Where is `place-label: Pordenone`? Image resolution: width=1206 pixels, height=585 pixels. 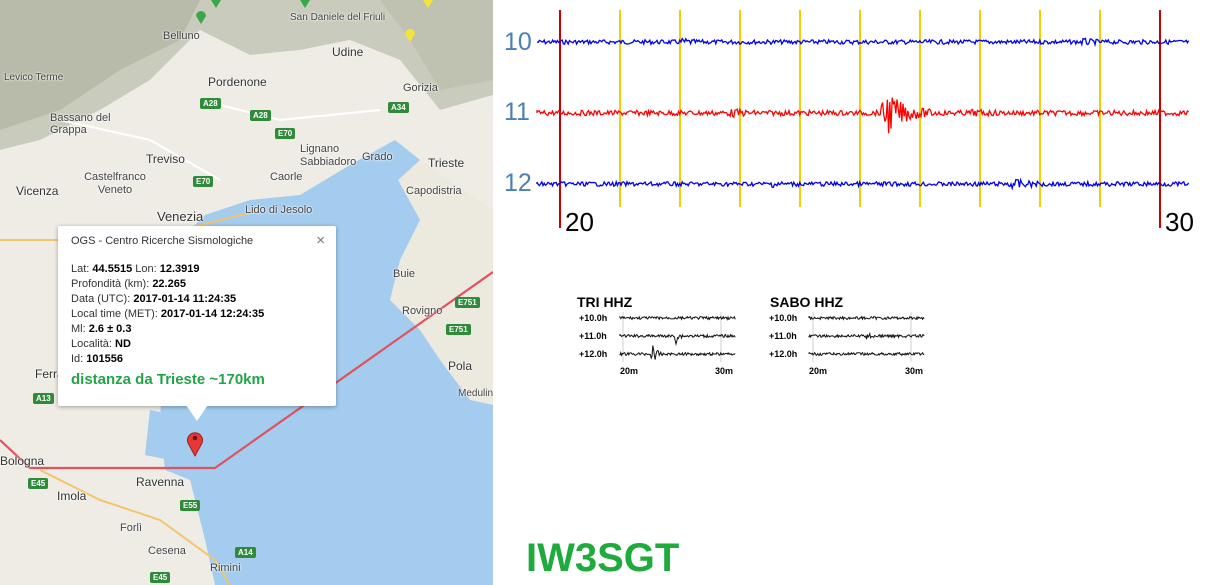 place-label: Pordenone is located at coordinates (237, 82).